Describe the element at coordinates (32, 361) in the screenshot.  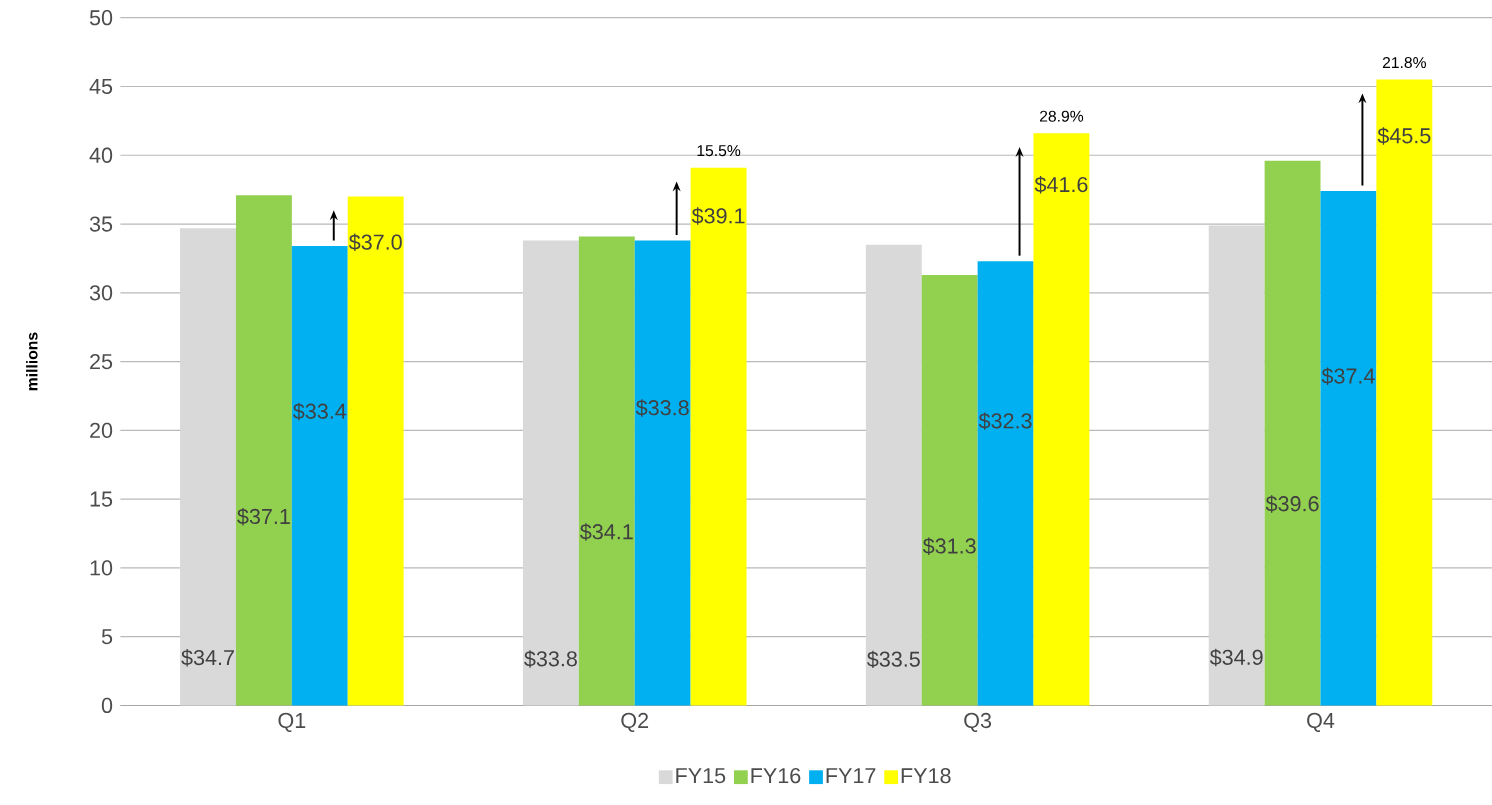
I see `y-axis-title: millions` at that location.